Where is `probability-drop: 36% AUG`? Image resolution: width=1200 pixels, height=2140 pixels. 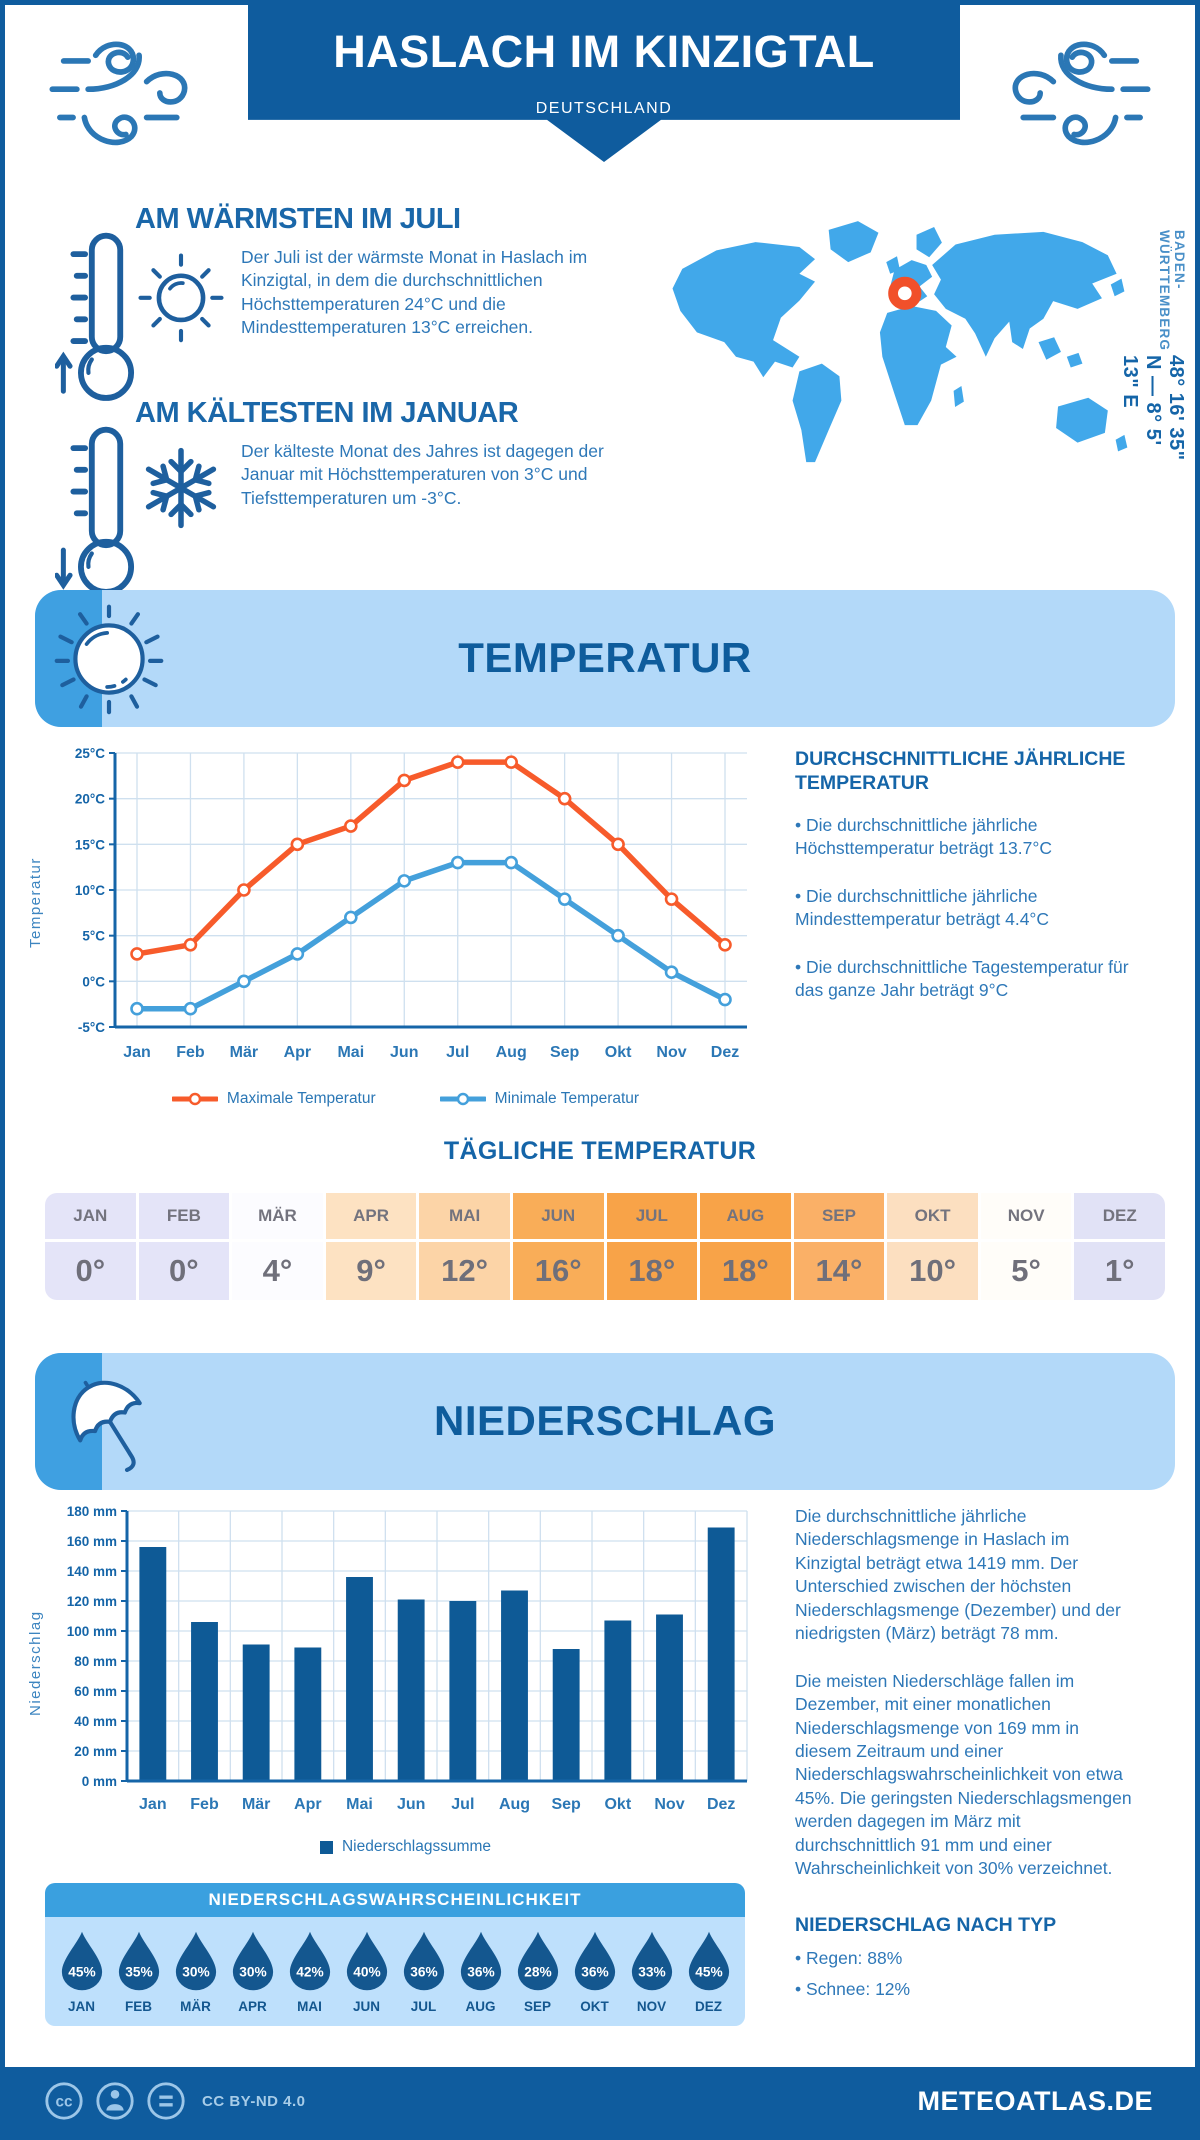 probability-drop: 36% AUG is located at coordinates (480, 1971).